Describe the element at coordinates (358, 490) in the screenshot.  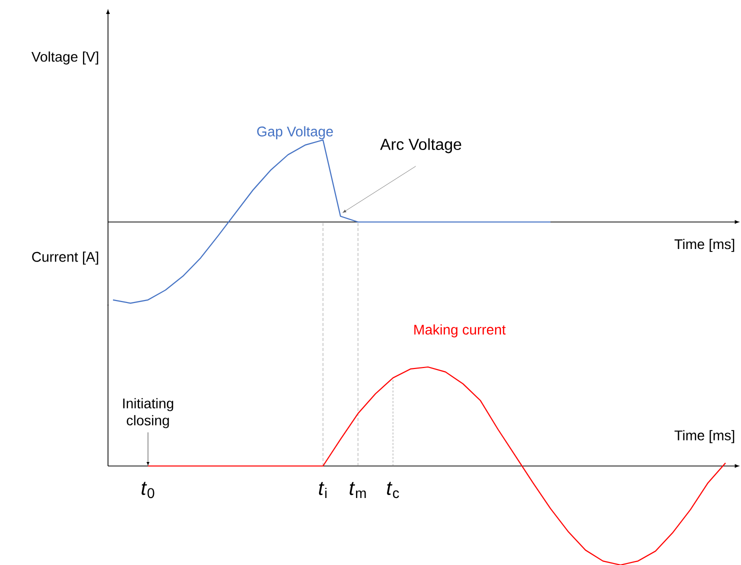
I see `x-tick-label: t$_{m}$` at that location.